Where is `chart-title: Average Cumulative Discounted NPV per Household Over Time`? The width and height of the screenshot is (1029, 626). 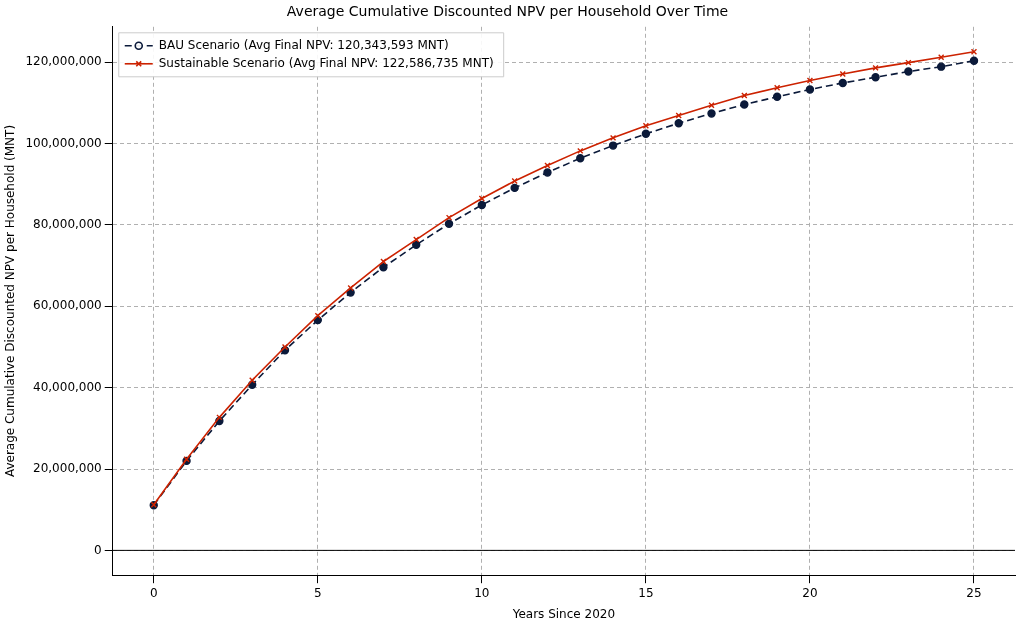
chart-title: Average Cumulative Discounted NPV per Household Over Time is located at coordinates (507, 11).